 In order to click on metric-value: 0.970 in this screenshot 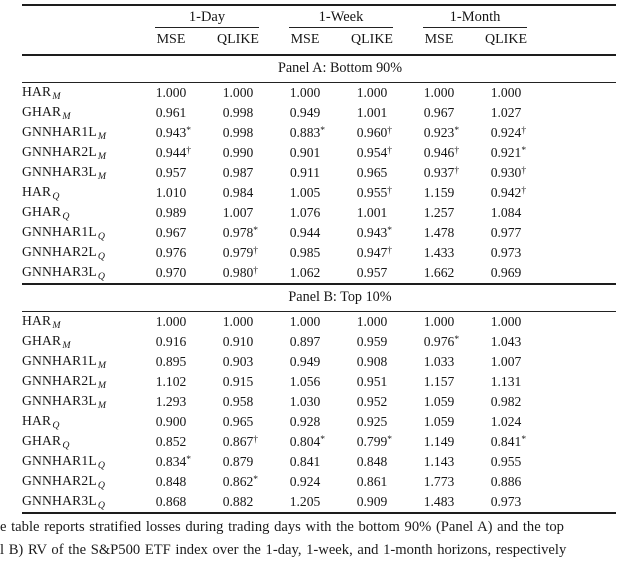, I will do `click(171, 273)`.